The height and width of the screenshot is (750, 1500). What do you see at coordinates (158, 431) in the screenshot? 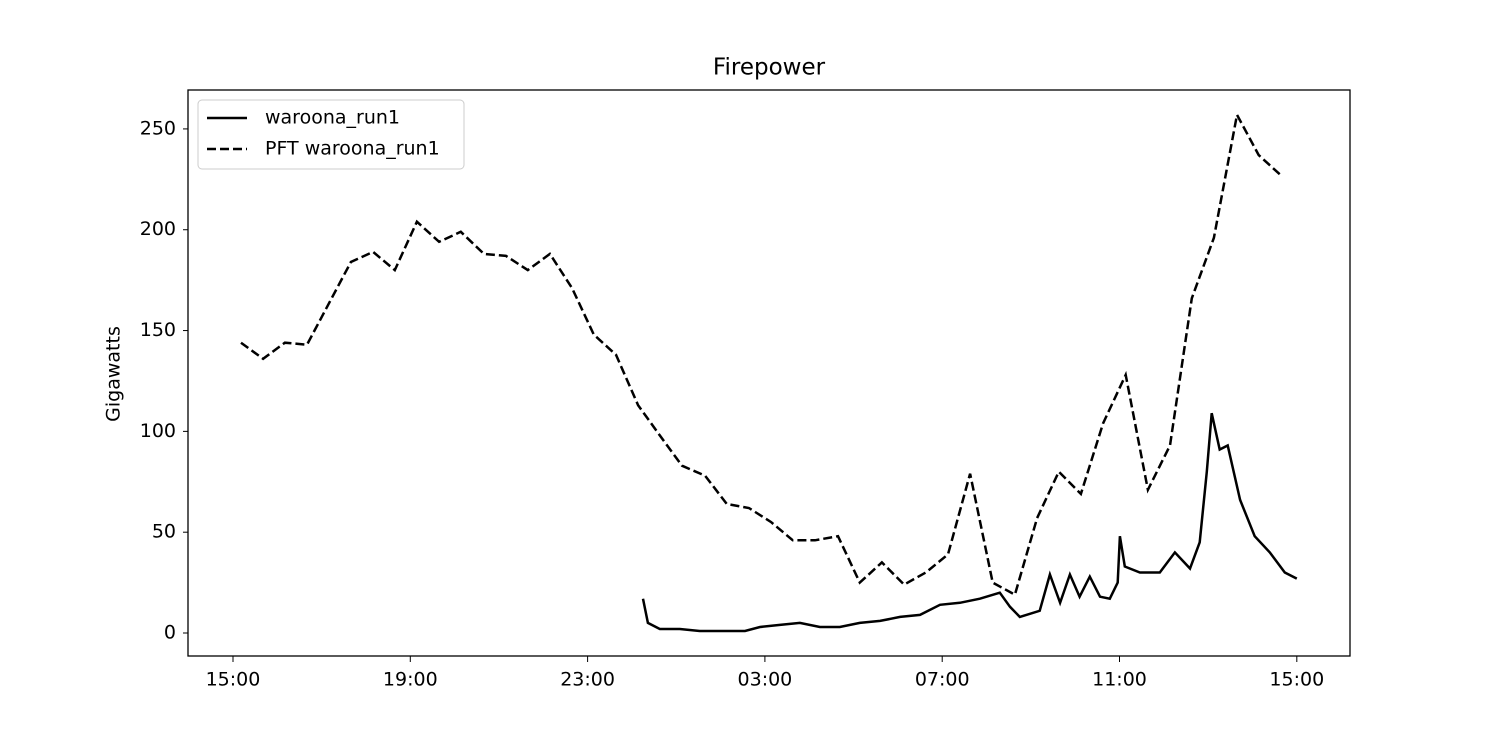
I see `y-tick-label: 100` at bounding box center [158, 431].